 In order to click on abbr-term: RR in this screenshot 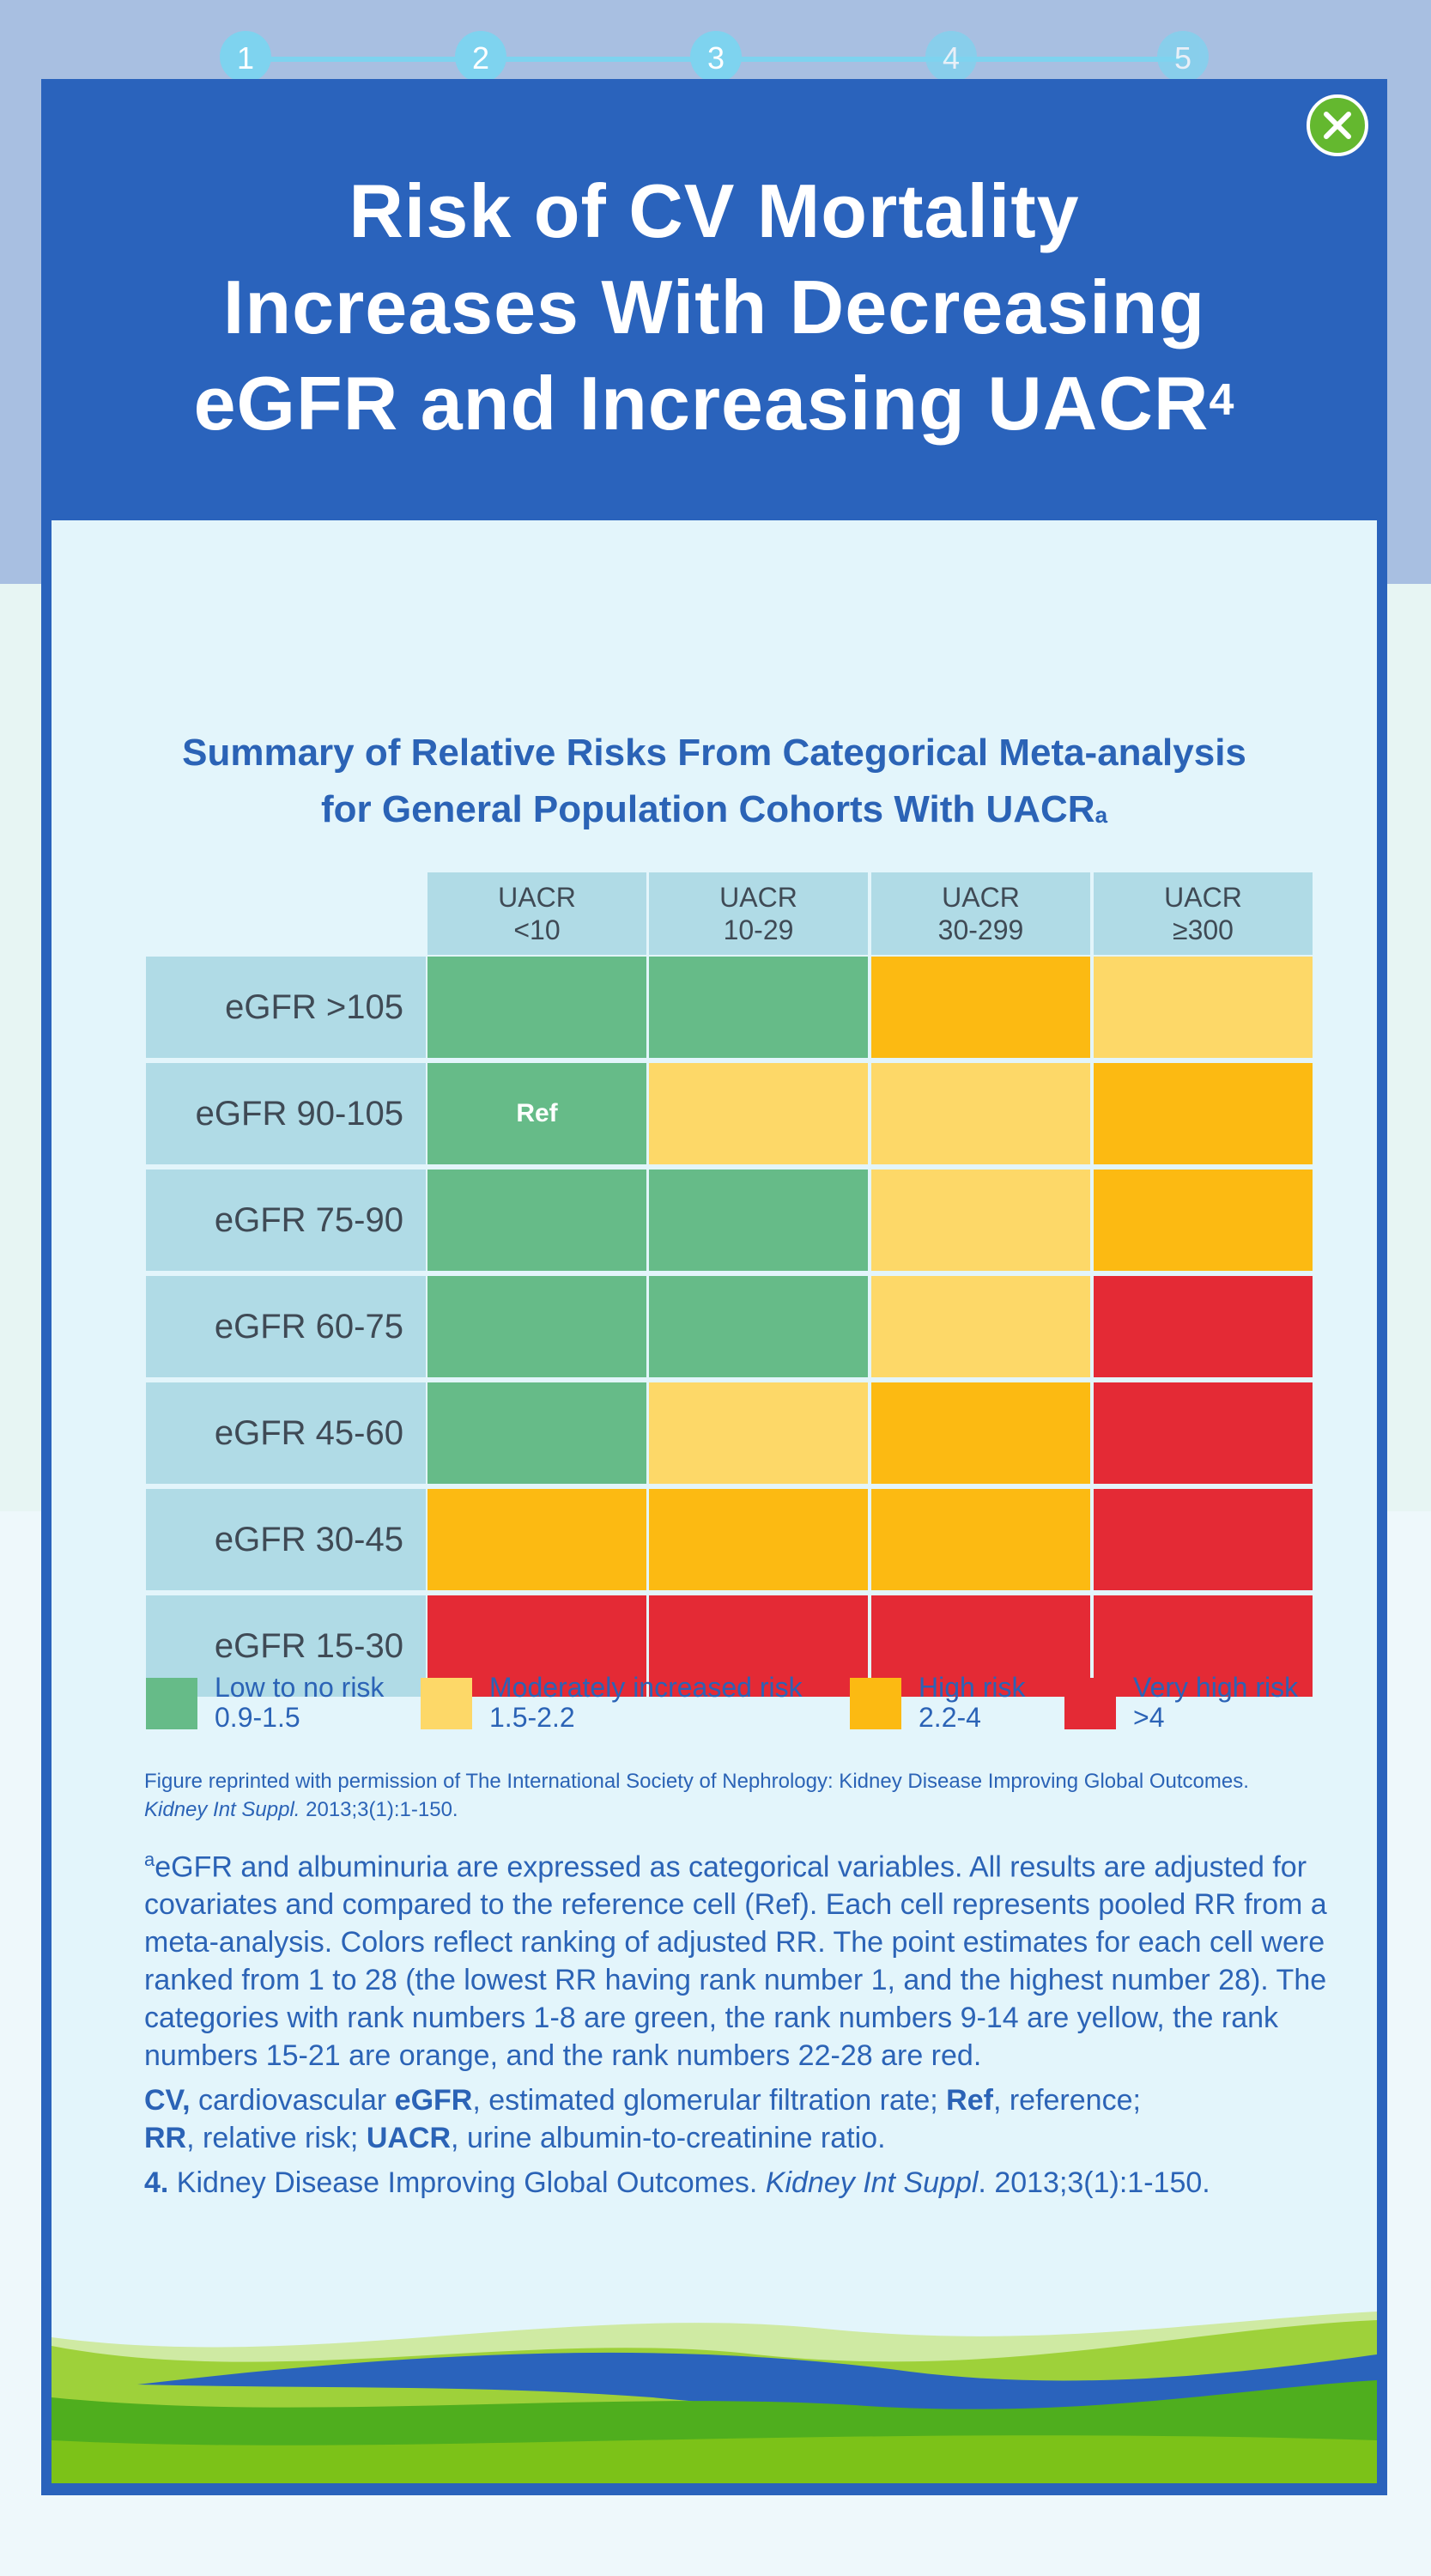, I will do `click(165, 2138)`.